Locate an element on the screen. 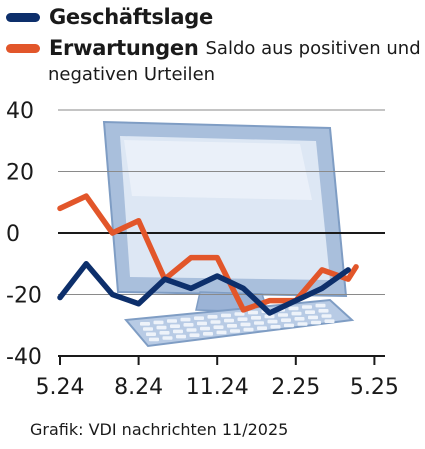 Image resolution: width=425 pixels, height=449 pixels. y-tick-label: 0 is located at coordinates (13, 234).